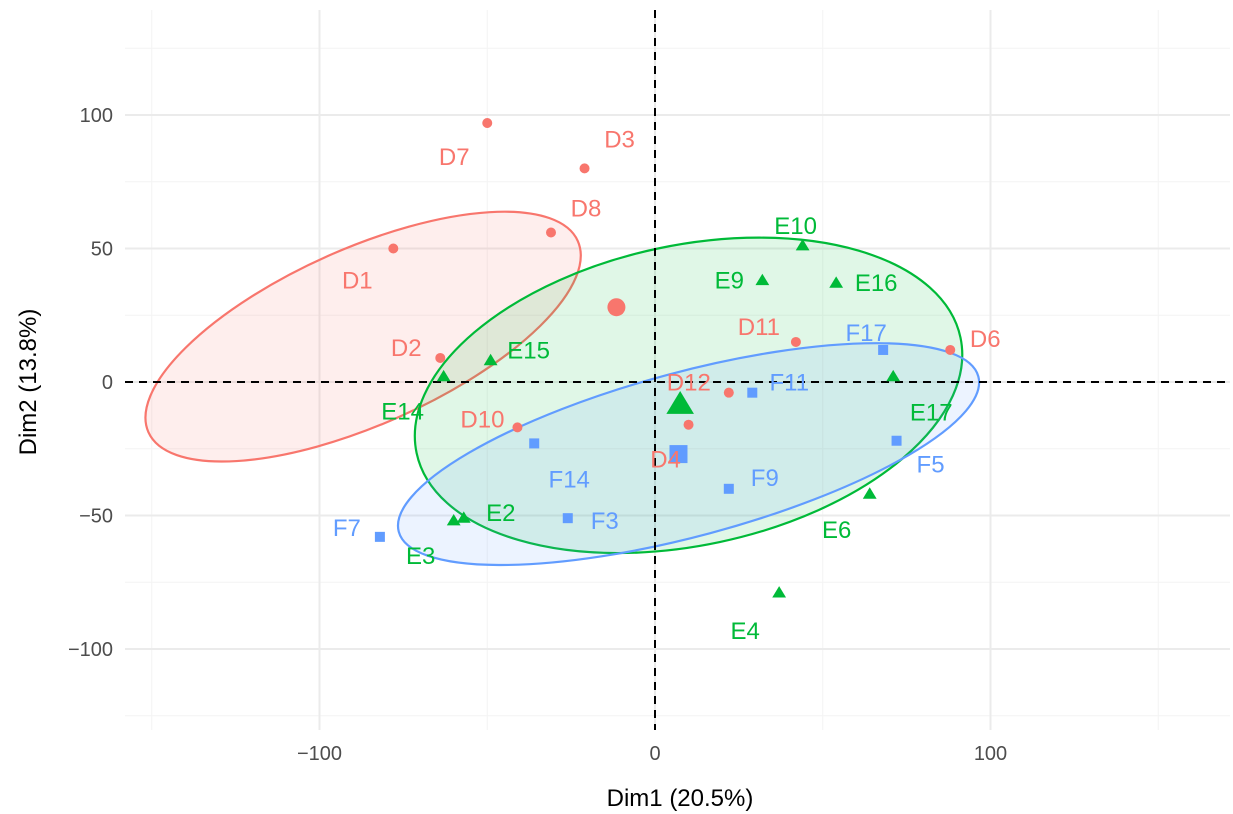  What do you see at coordinates (688, 424) in the screenshot?
I see `point-D4` at bounding box center [688, 424].